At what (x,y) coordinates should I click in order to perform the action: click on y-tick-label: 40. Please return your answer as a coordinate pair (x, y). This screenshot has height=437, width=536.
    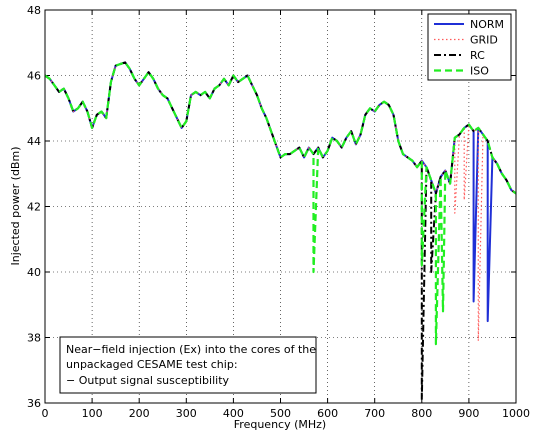
    Looking at the image, I should click on (34, 272).